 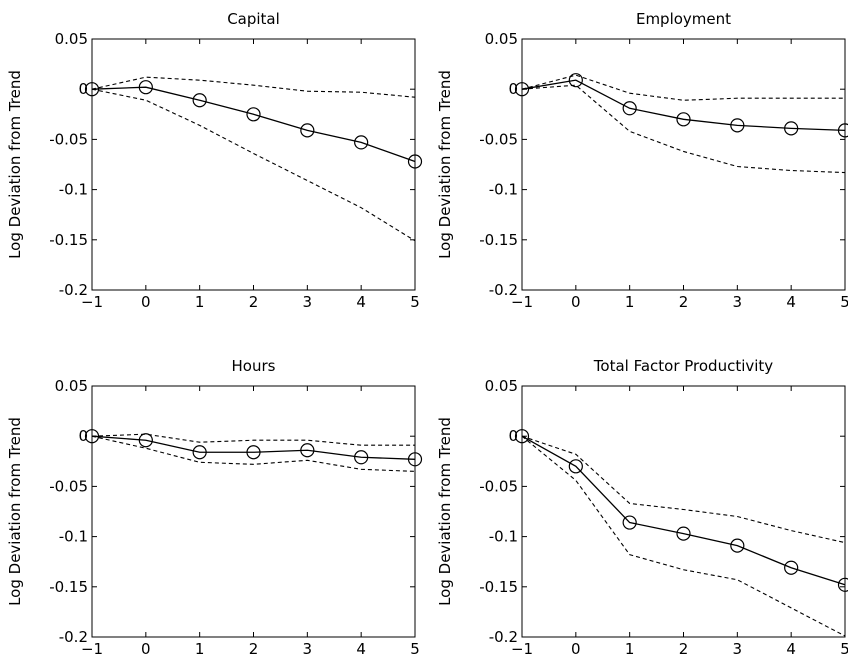 I want to click on chart-title: Hours, so click(x=254, y=366).